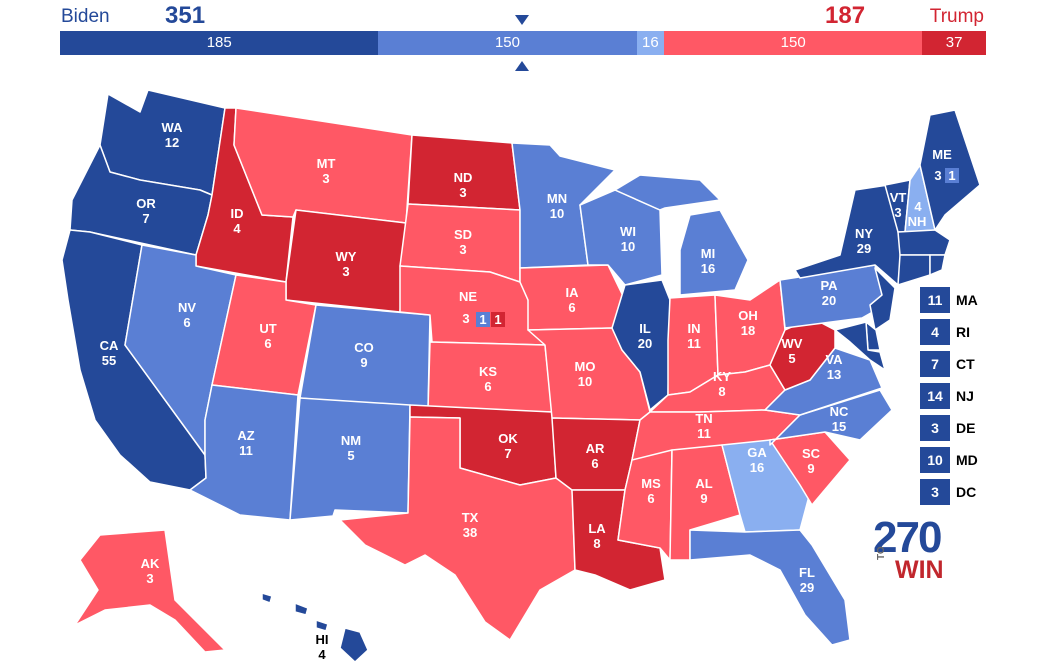 This screenshot has height=670, width=1050. I want to click on label-nh-ev: 4, so click(918, 206).